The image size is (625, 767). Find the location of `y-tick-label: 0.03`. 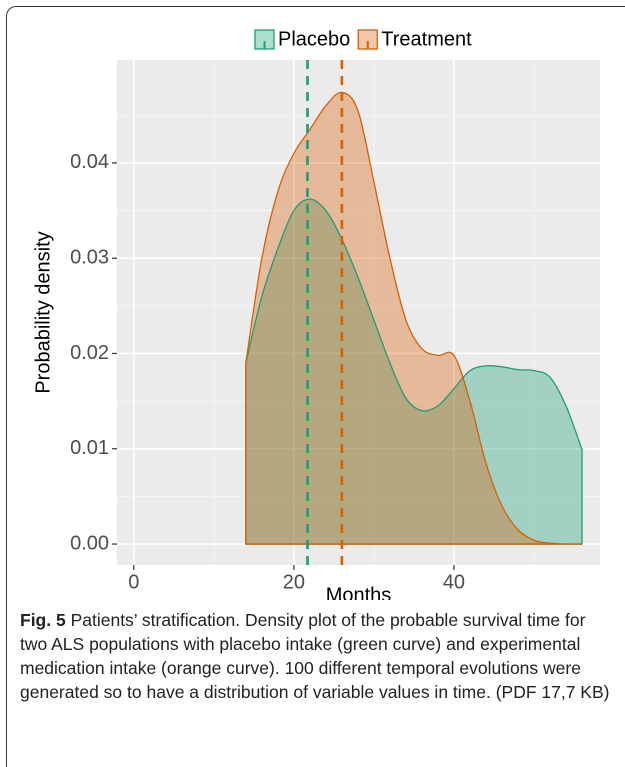

y-tick-label: 0.03 is located at coordinates (89, 257).